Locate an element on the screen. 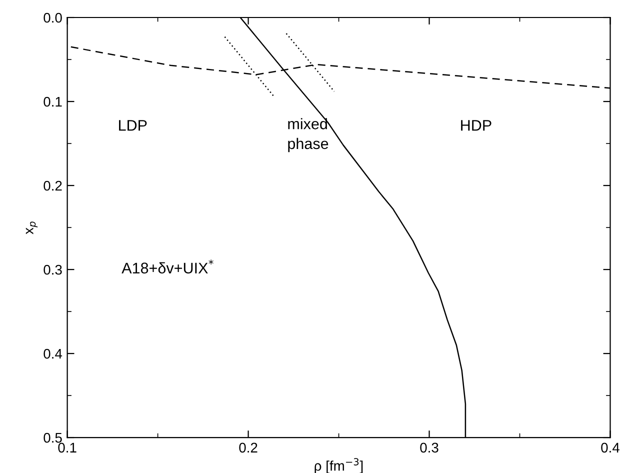  annotation: LDP is located at coordinates (133, 125).